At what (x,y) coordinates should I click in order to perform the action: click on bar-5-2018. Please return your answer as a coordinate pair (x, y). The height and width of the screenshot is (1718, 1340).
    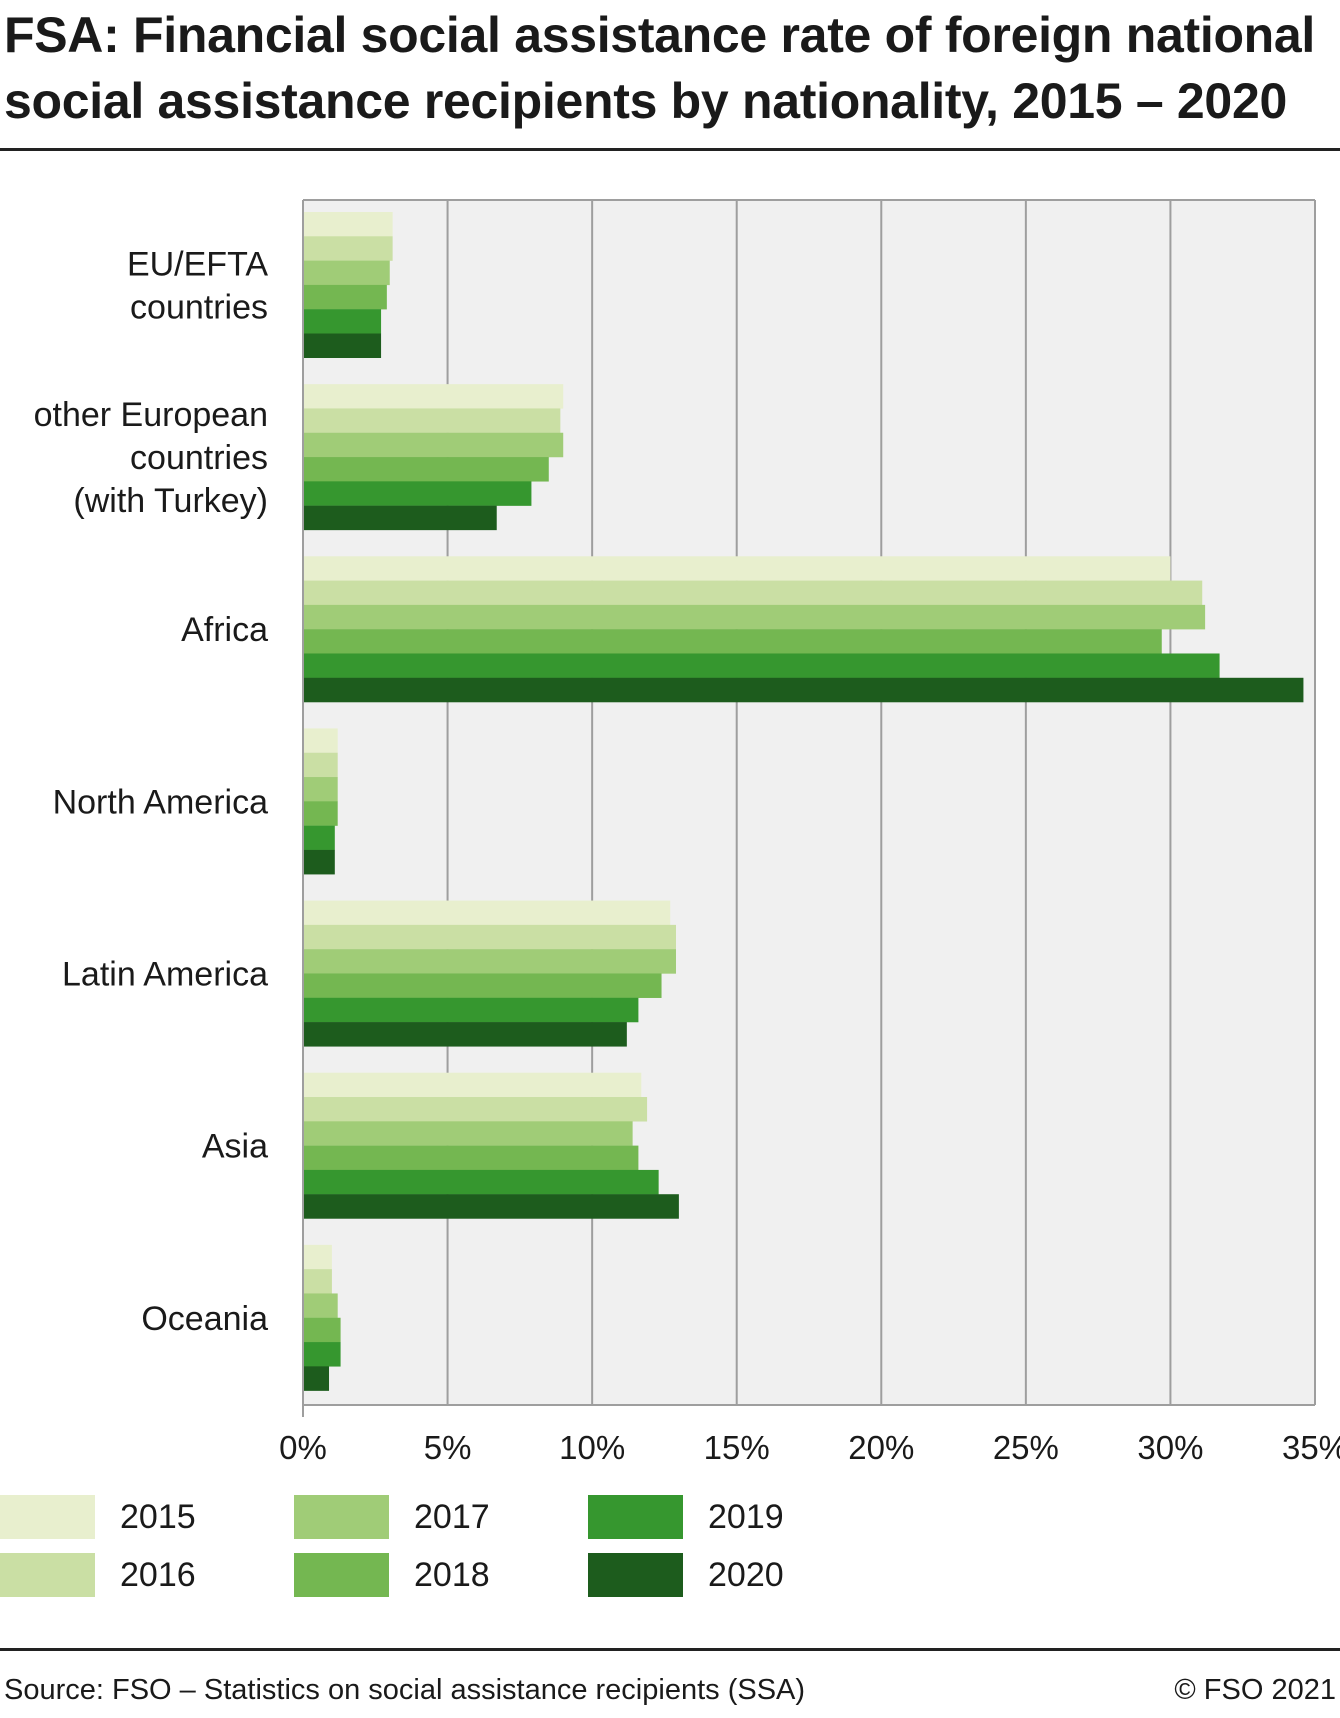
    Looking at the image, I should click on (471, 1158).